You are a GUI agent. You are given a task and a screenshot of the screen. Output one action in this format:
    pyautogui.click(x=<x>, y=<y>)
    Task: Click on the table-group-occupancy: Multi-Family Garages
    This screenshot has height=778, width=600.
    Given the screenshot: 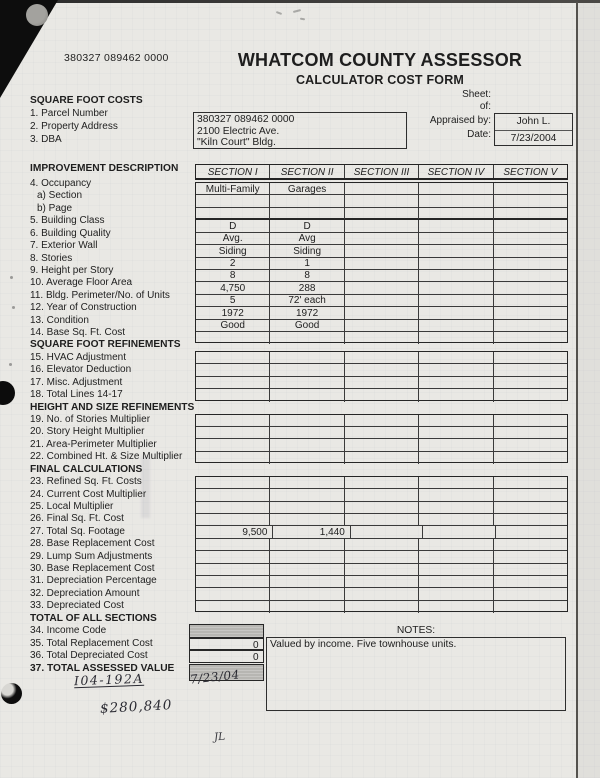 What is the action you would take?
    pyautogui.click(x=381, y=201)
    